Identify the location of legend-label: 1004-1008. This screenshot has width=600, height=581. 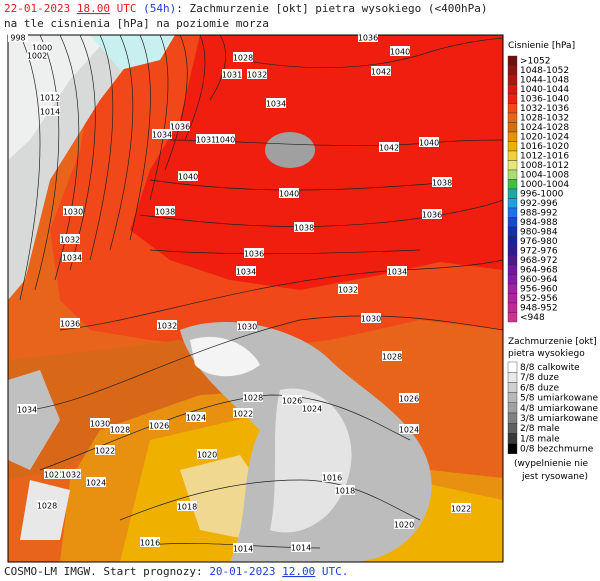
(544, 176).